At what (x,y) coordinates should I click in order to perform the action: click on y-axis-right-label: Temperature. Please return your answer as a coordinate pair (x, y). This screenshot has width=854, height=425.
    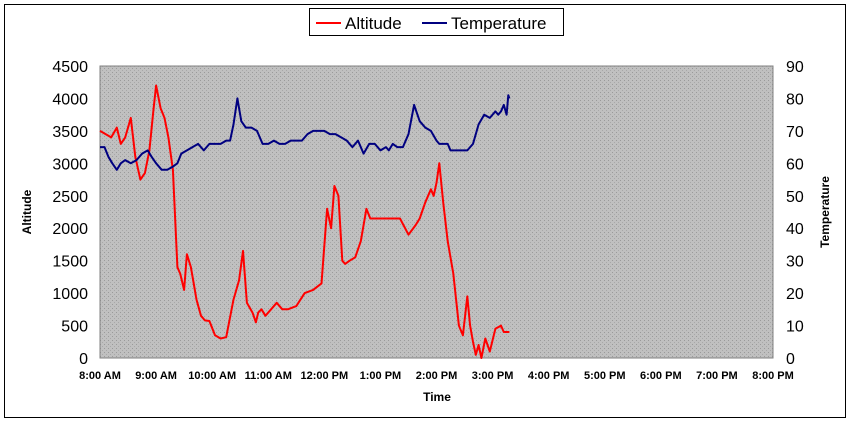
    Looking at the image, I should click on (825, 212).